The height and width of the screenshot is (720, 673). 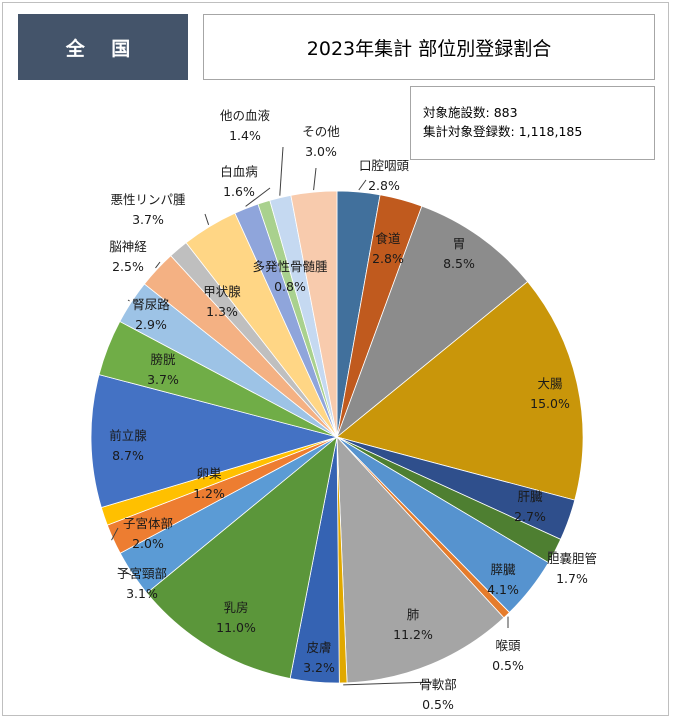 I want to click on registration-count-row: 集計対象登録数: 1,118,185, so click(x=538, y=131).